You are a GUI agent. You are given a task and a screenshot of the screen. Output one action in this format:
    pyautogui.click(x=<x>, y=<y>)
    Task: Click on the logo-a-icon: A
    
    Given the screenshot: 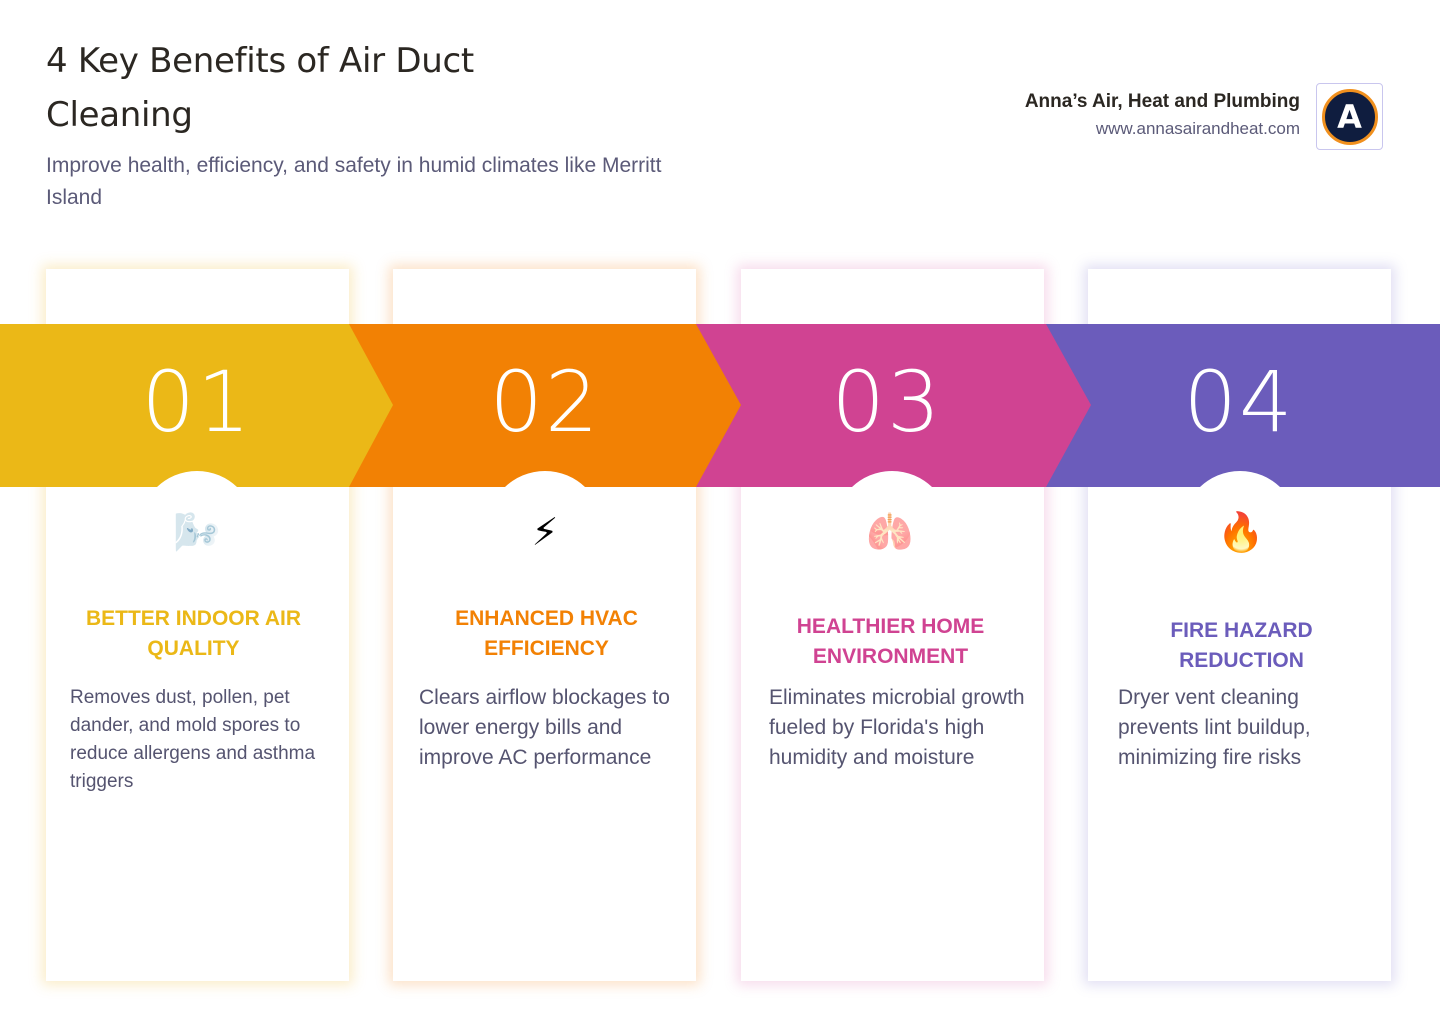 What is the action you would take?
    pyautogui.click(x=1349, y=116)
    